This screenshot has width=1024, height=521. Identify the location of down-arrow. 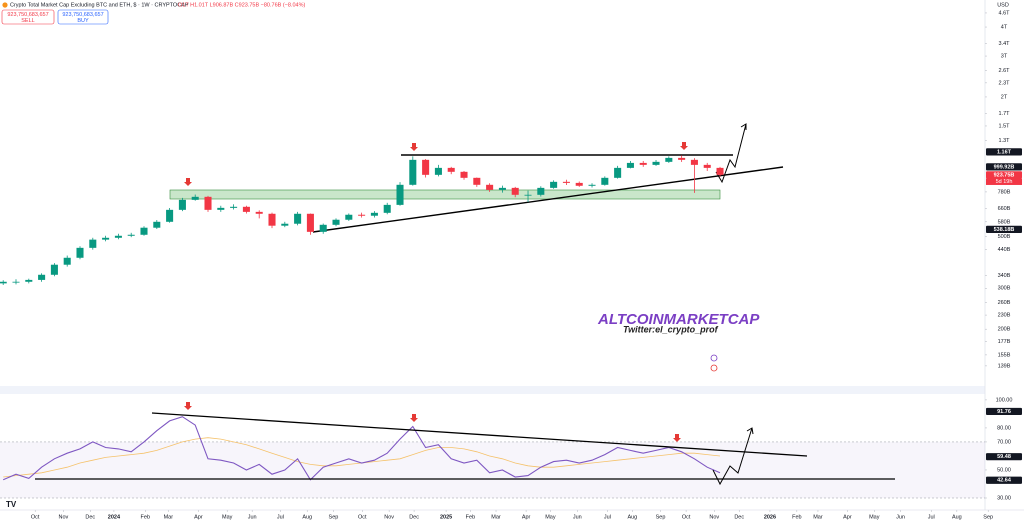
(414, 418).